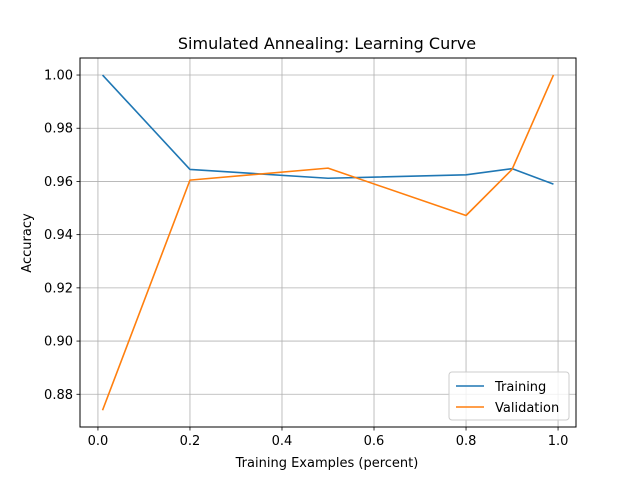  What do you see at coordinates (27, 243) in the screenshot?
I see `y-axis-label: Accuracy` at bounding box center [27, 243].